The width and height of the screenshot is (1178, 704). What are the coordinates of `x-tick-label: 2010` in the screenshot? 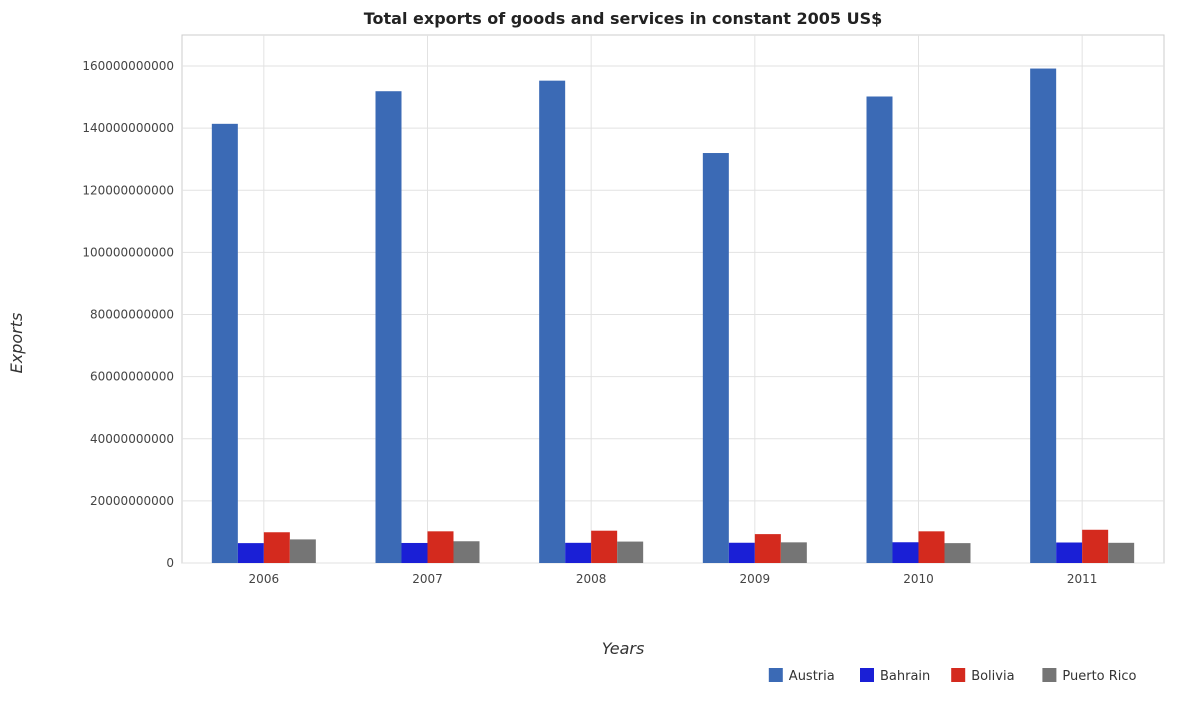 It's located at (918, 579).